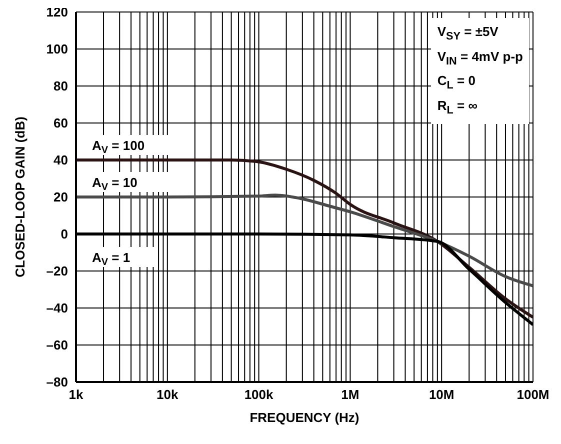 The height and width of the screenshot is (444, 561). Describe the element at coordinates (468, 34) in the screenshot. I see `annotation: V$_{SY}$ = ±5V` at that location.